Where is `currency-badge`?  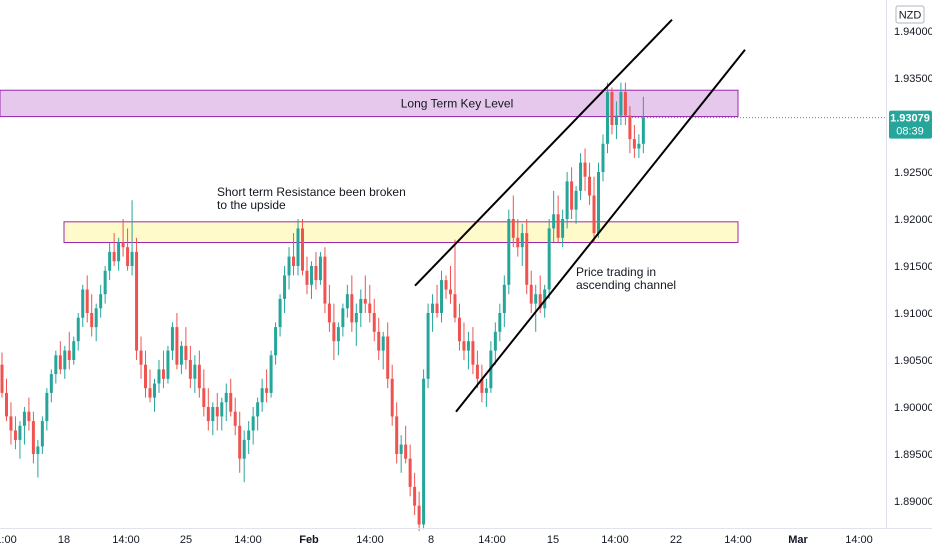 currency-badge is located at coordinates (910, 14).